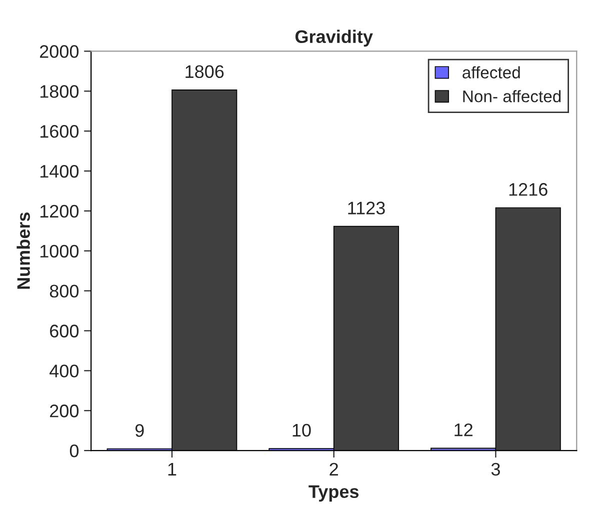  Describe the element at coordinates (491, 72) in the screenshot. I see `legend-label: affected` at that location.